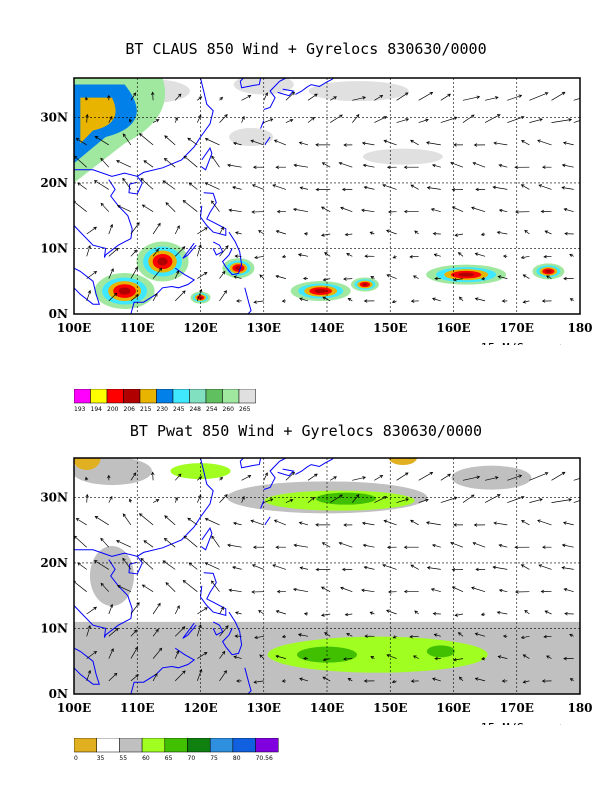 This screenshot has height=792, width=612. What do you see at coordinates (196, 409) in the screenshot?
I see `colorbar-label: 248` at bounding box center [196, 409].